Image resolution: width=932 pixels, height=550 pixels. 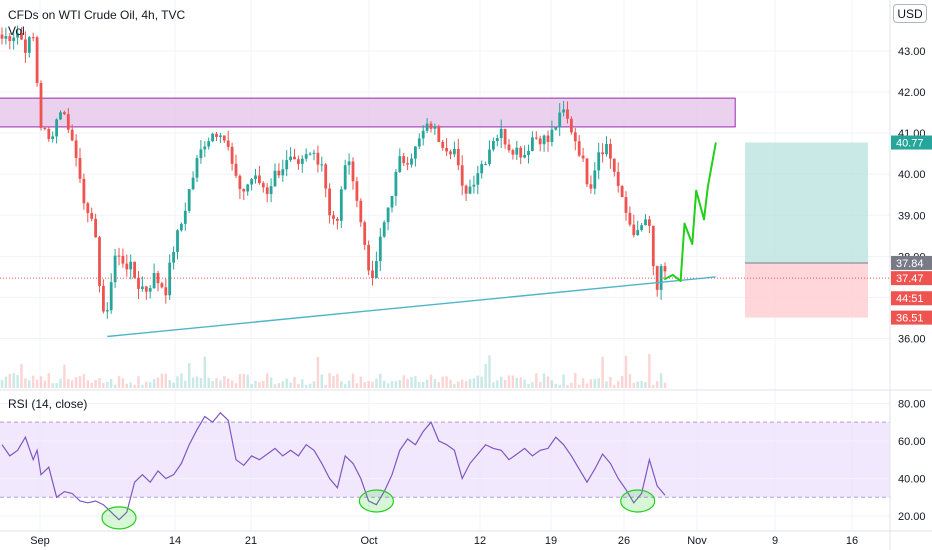 I want to click on price-tick-label: 36.00, so click(x=912, y=340).